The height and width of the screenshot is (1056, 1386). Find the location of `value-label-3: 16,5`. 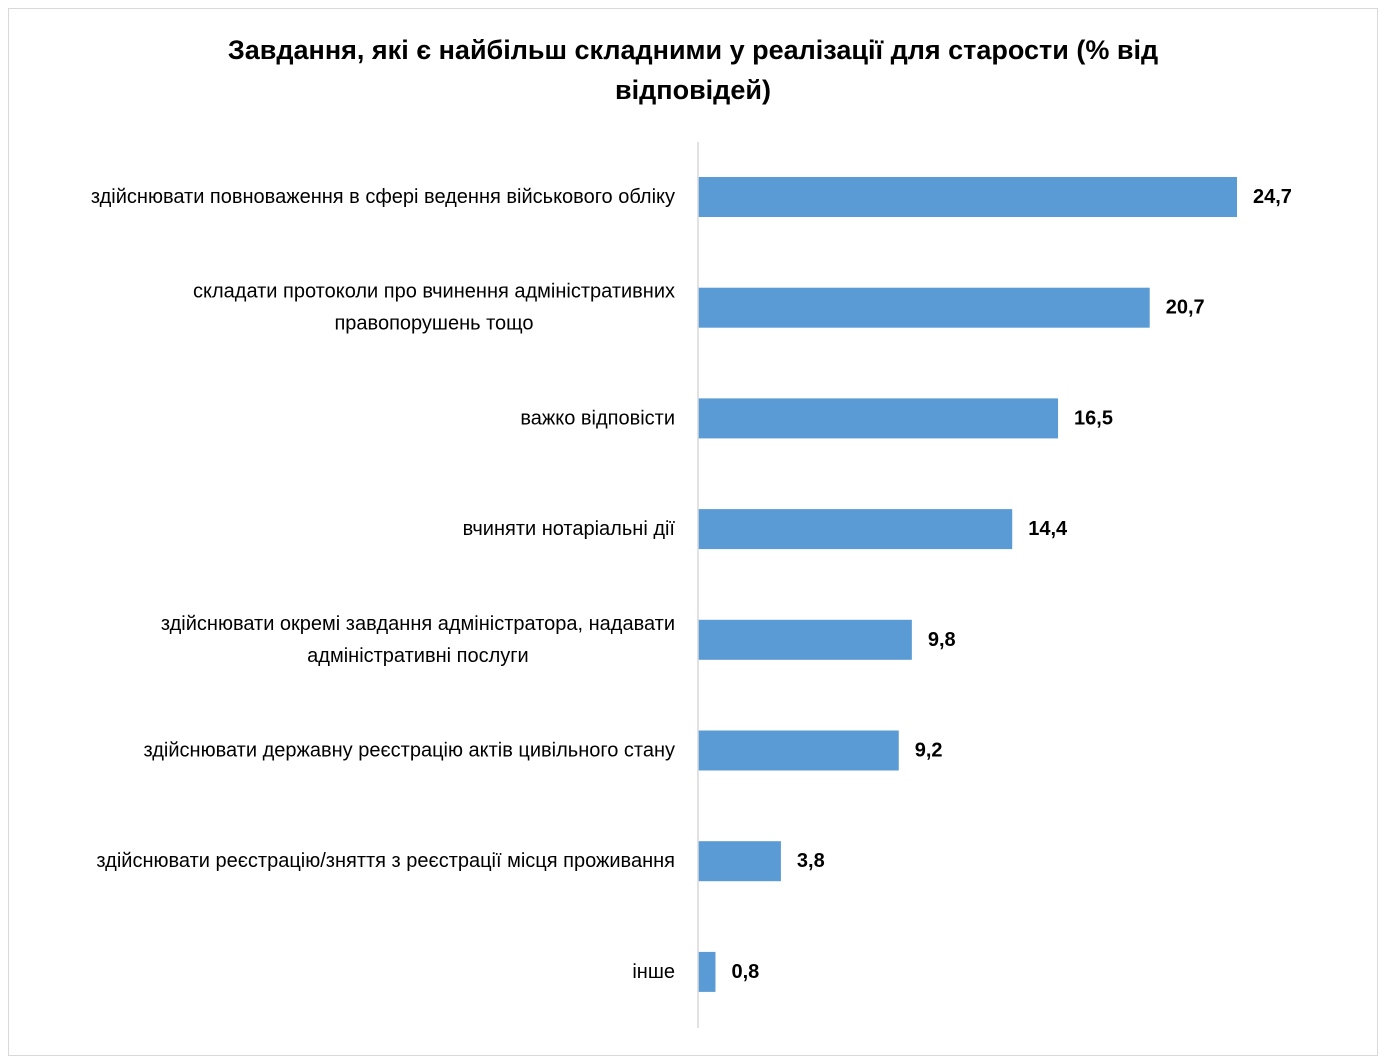

value-label-3: 16,5 is located at coordinates (1093, 418).